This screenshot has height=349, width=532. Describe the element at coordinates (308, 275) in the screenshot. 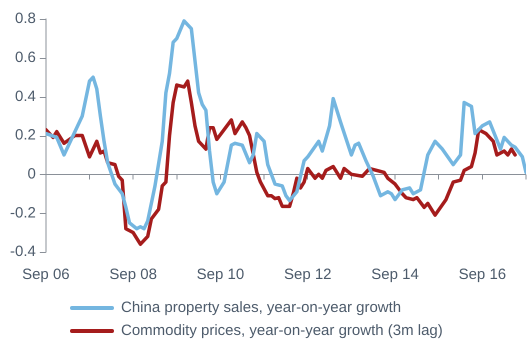

I see `x-tick-label: Sep 12` at that location.